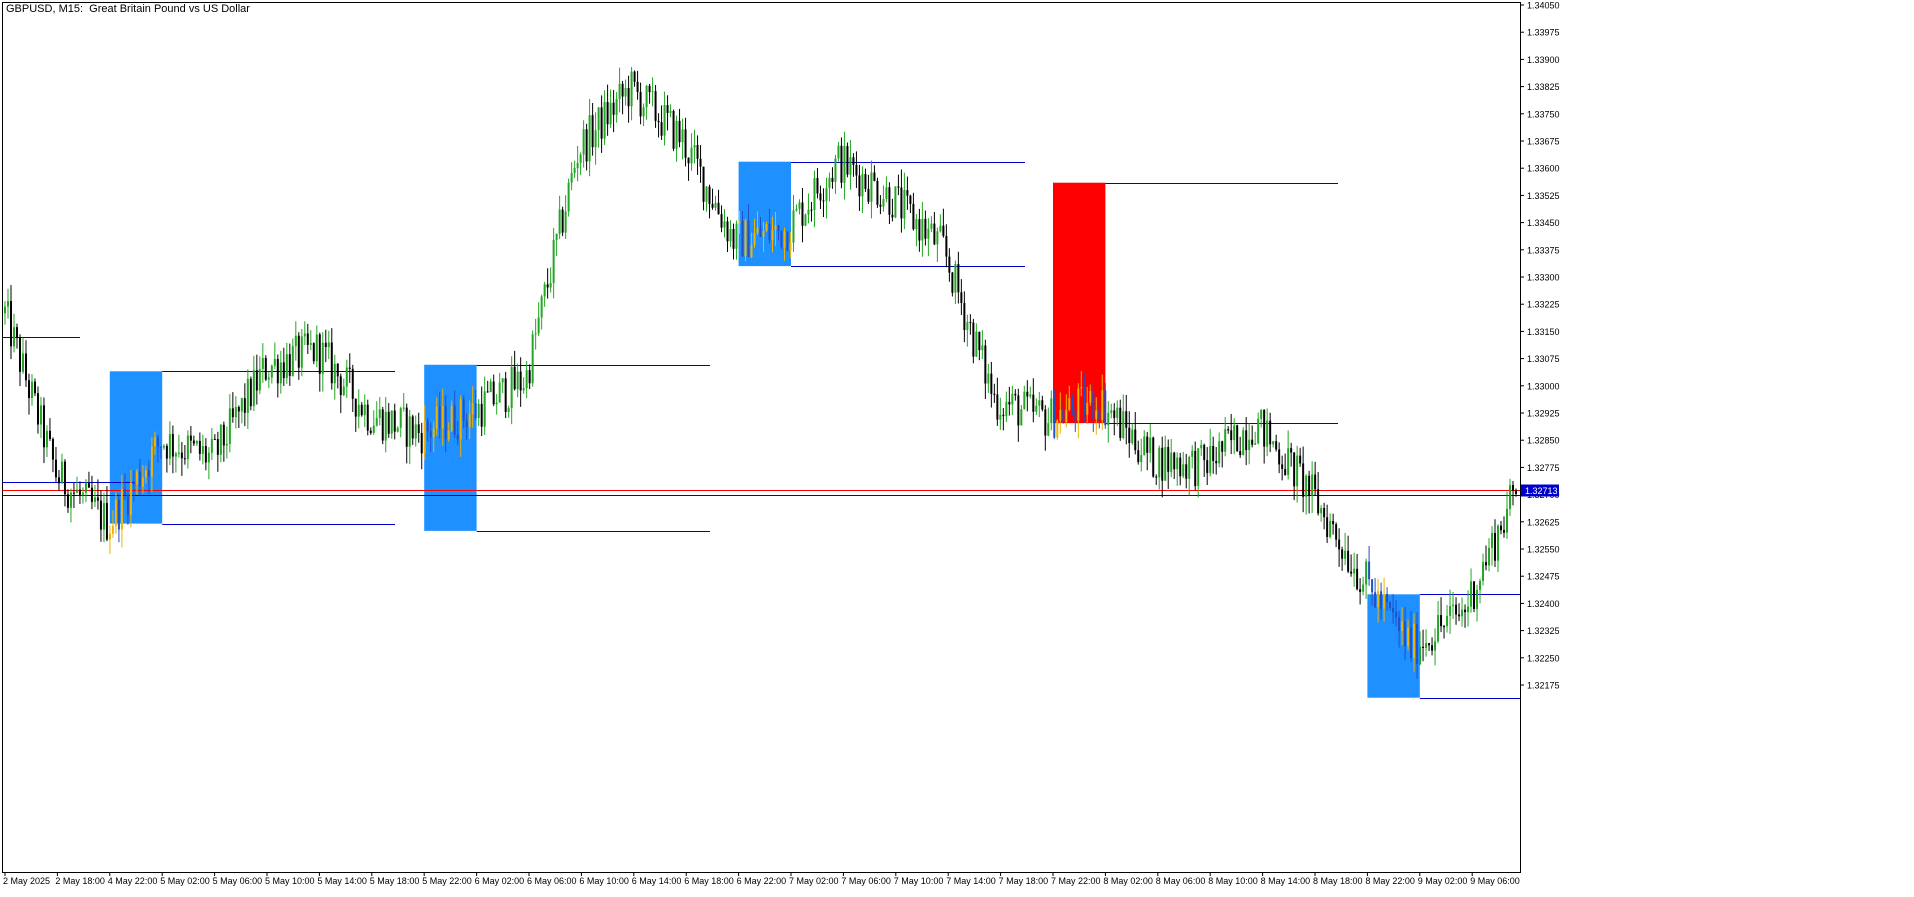 The image size is (1914, 897). Describe the element at coordinates (814, 881) in the screenshot. I see `time-tick-label: 7 May 02:00` at that location.